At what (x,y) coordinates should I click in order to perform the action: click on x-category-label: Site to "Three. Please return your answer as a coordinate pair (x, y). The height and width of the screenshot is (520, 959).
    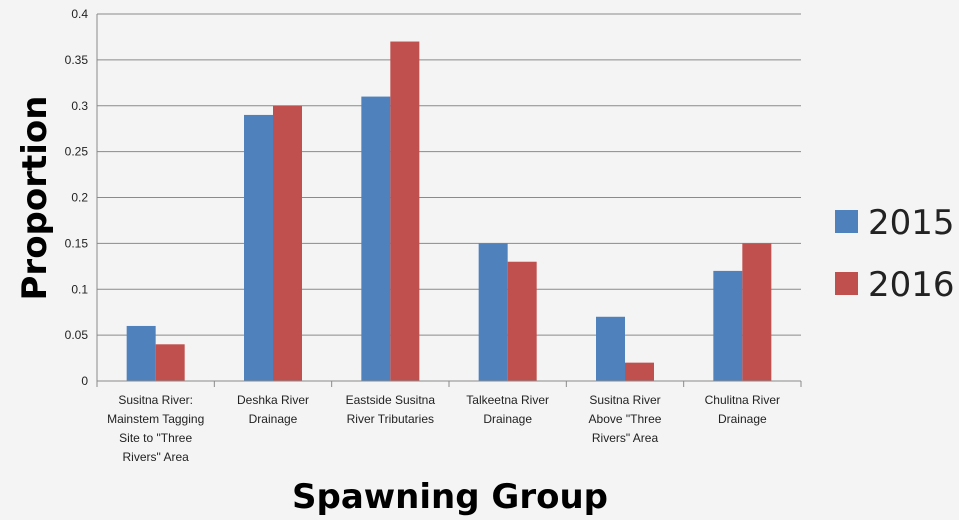
    Looking at the image, I should click on (155, 438).